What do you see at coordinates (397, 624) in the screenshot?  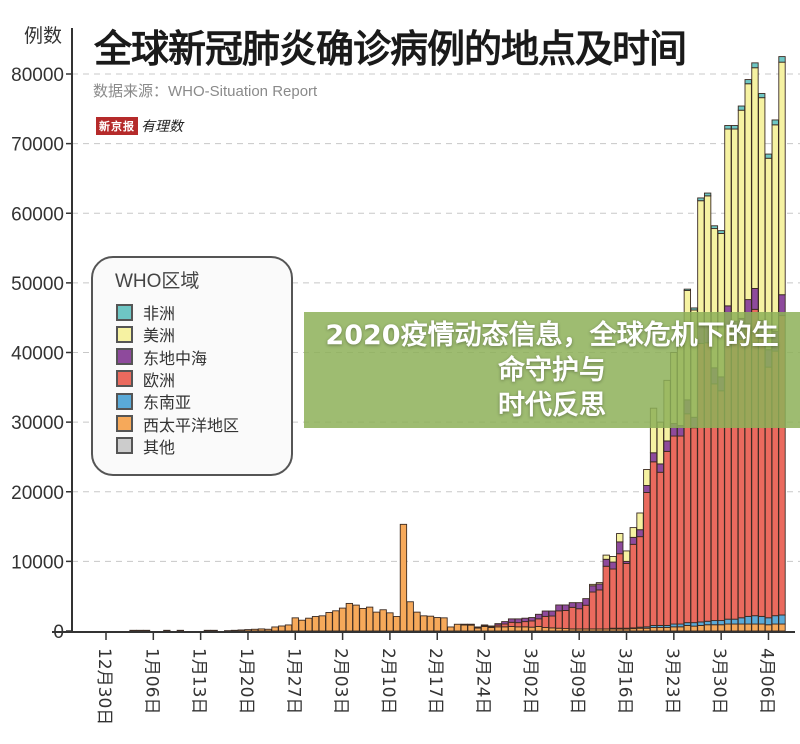 I see `bar-2/11` at bounding box center [397, 624].